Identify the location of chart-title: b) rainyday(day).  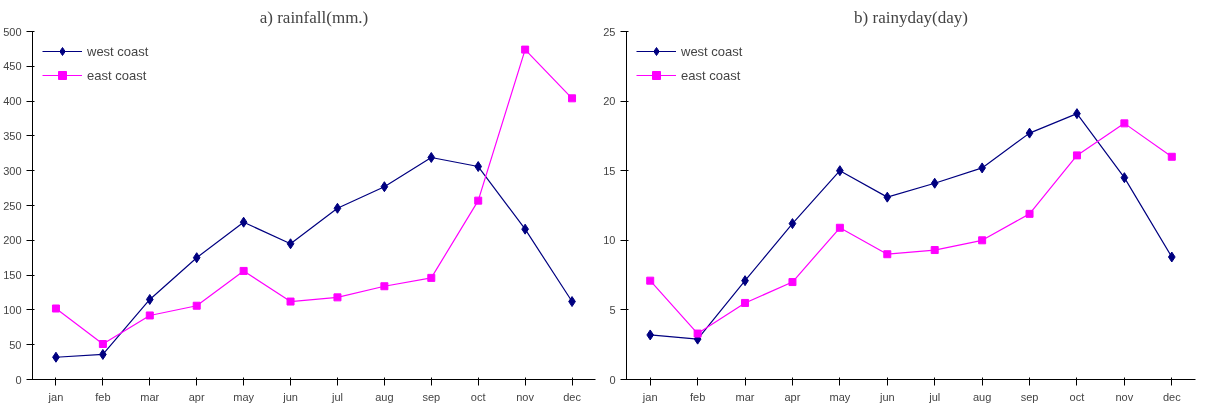
(911, 17).